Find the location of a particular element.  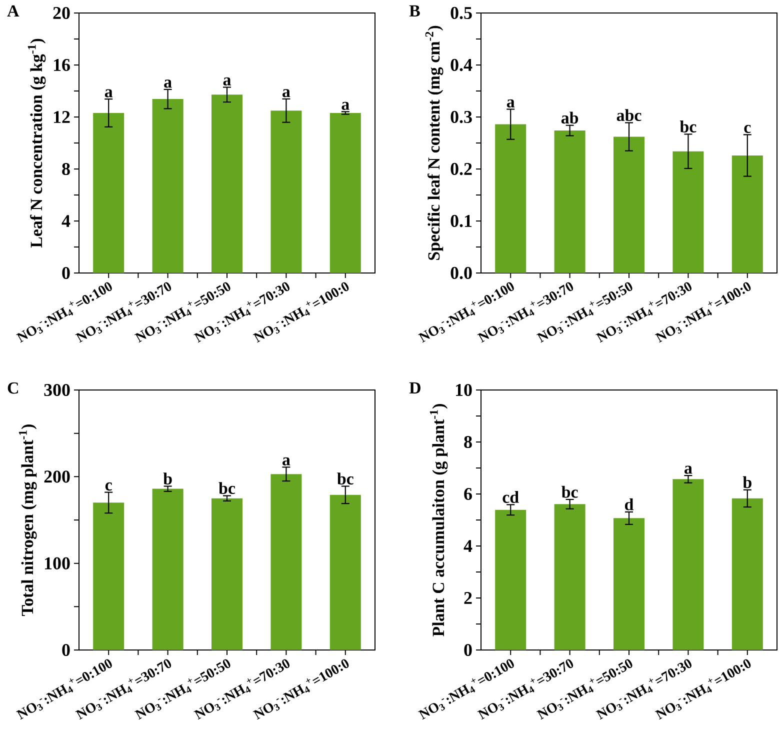

y-axis-title: Plant C accumulaiton (g plant$^{-1}$) is located at coordinates (439, 520).